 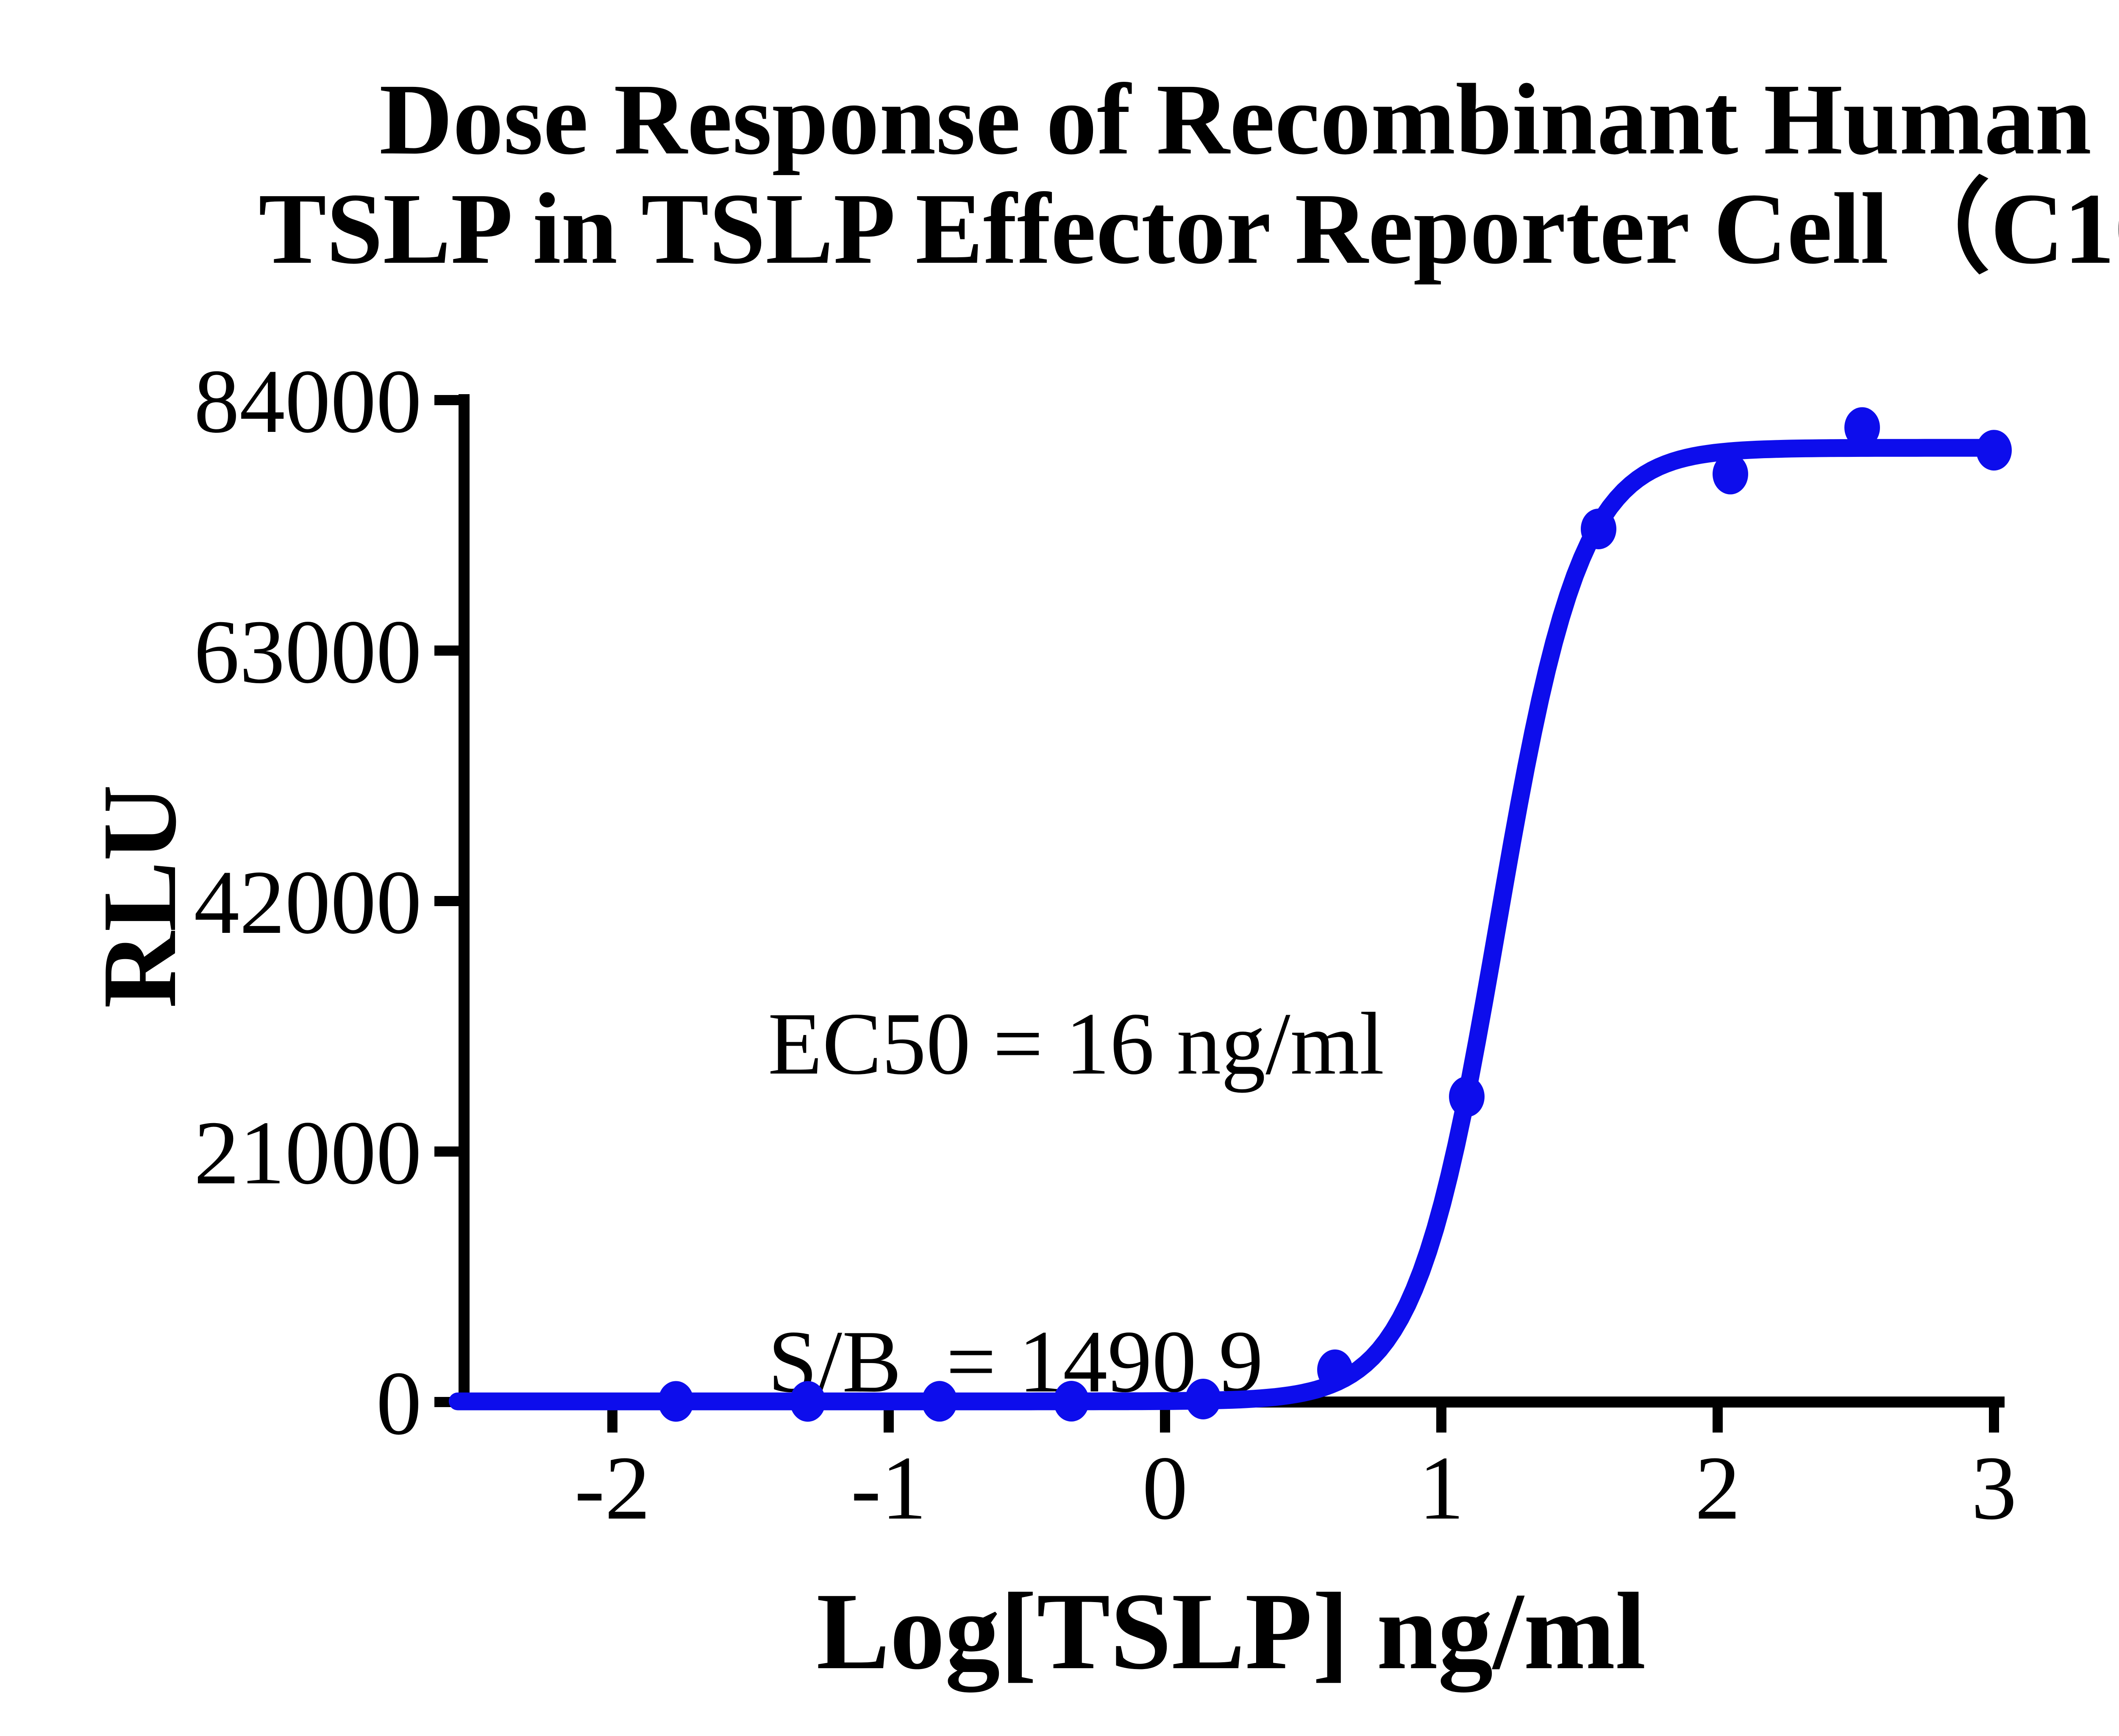 What do you see at coordinates (308, 902) in the screenshot?
I see `y-axis-tick-label: 42000` at bounding box center [308, 902].